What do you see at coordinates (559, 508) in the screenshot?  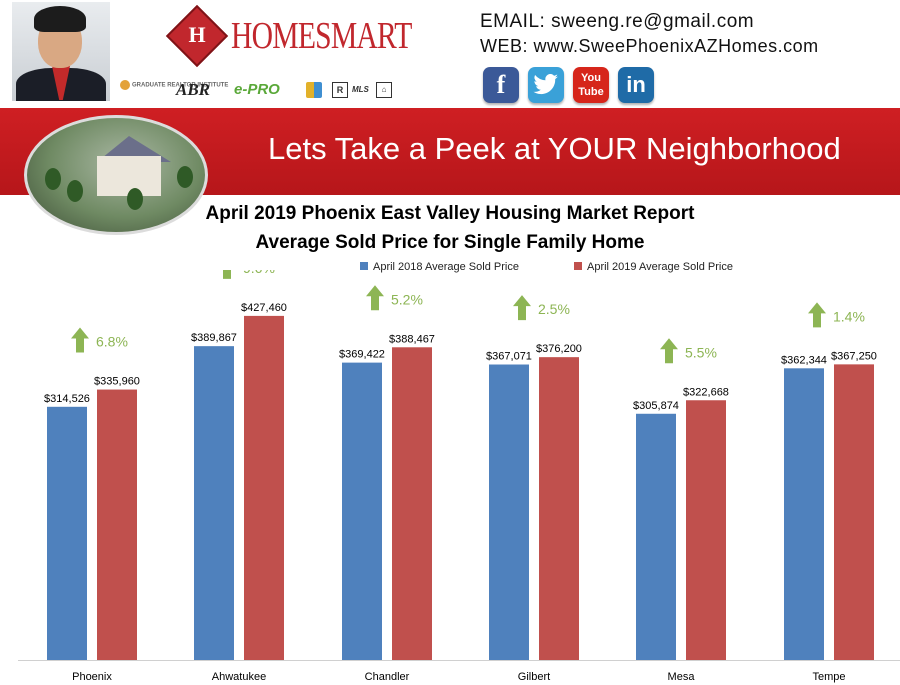 I see `bar-gilbert-2019` at bounding box center [559, 508].